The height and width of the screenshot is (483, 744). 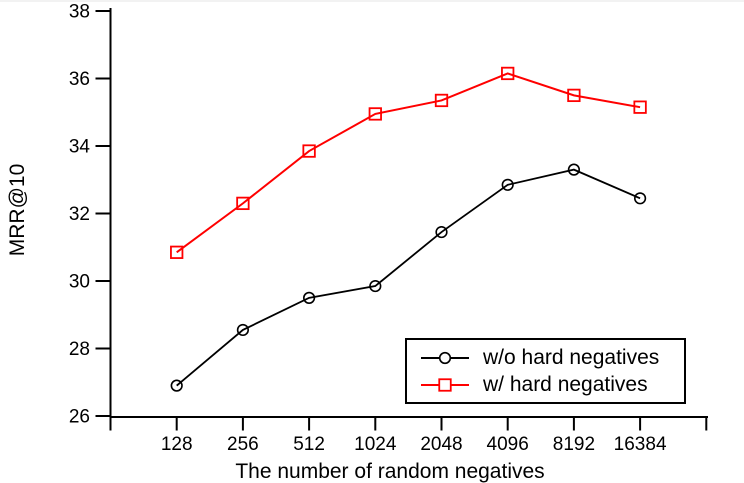 What do you see at coordinates (243, 444) in the screenshot?
I see `x-tick-label: 256` at bounding box center [243, 444].